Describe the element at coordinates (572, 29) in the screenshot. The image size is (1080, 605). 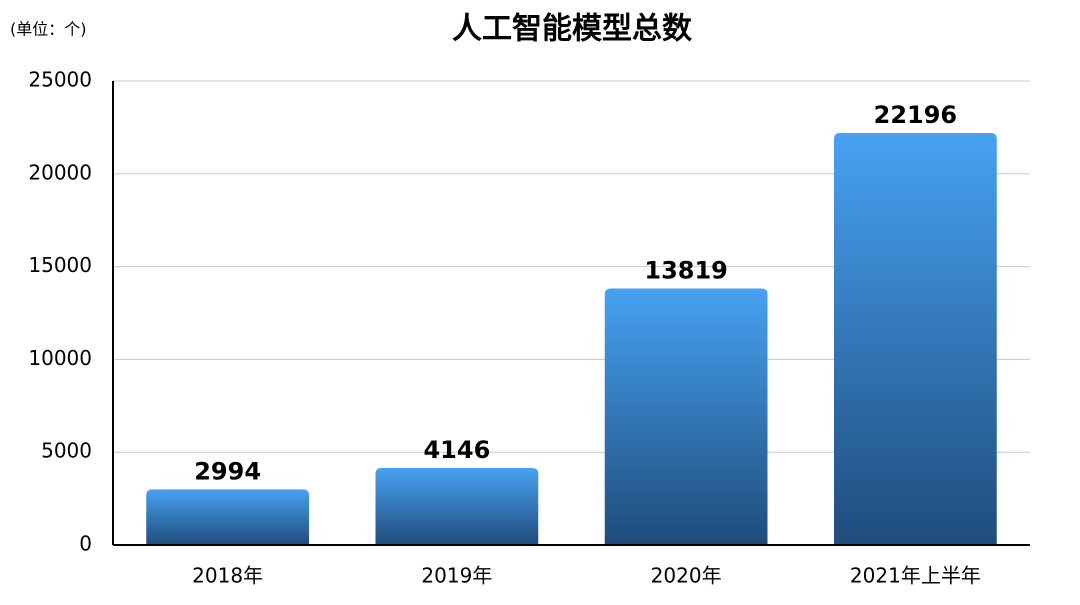
I see `chart-title: 人工智能模型总数` at that location.